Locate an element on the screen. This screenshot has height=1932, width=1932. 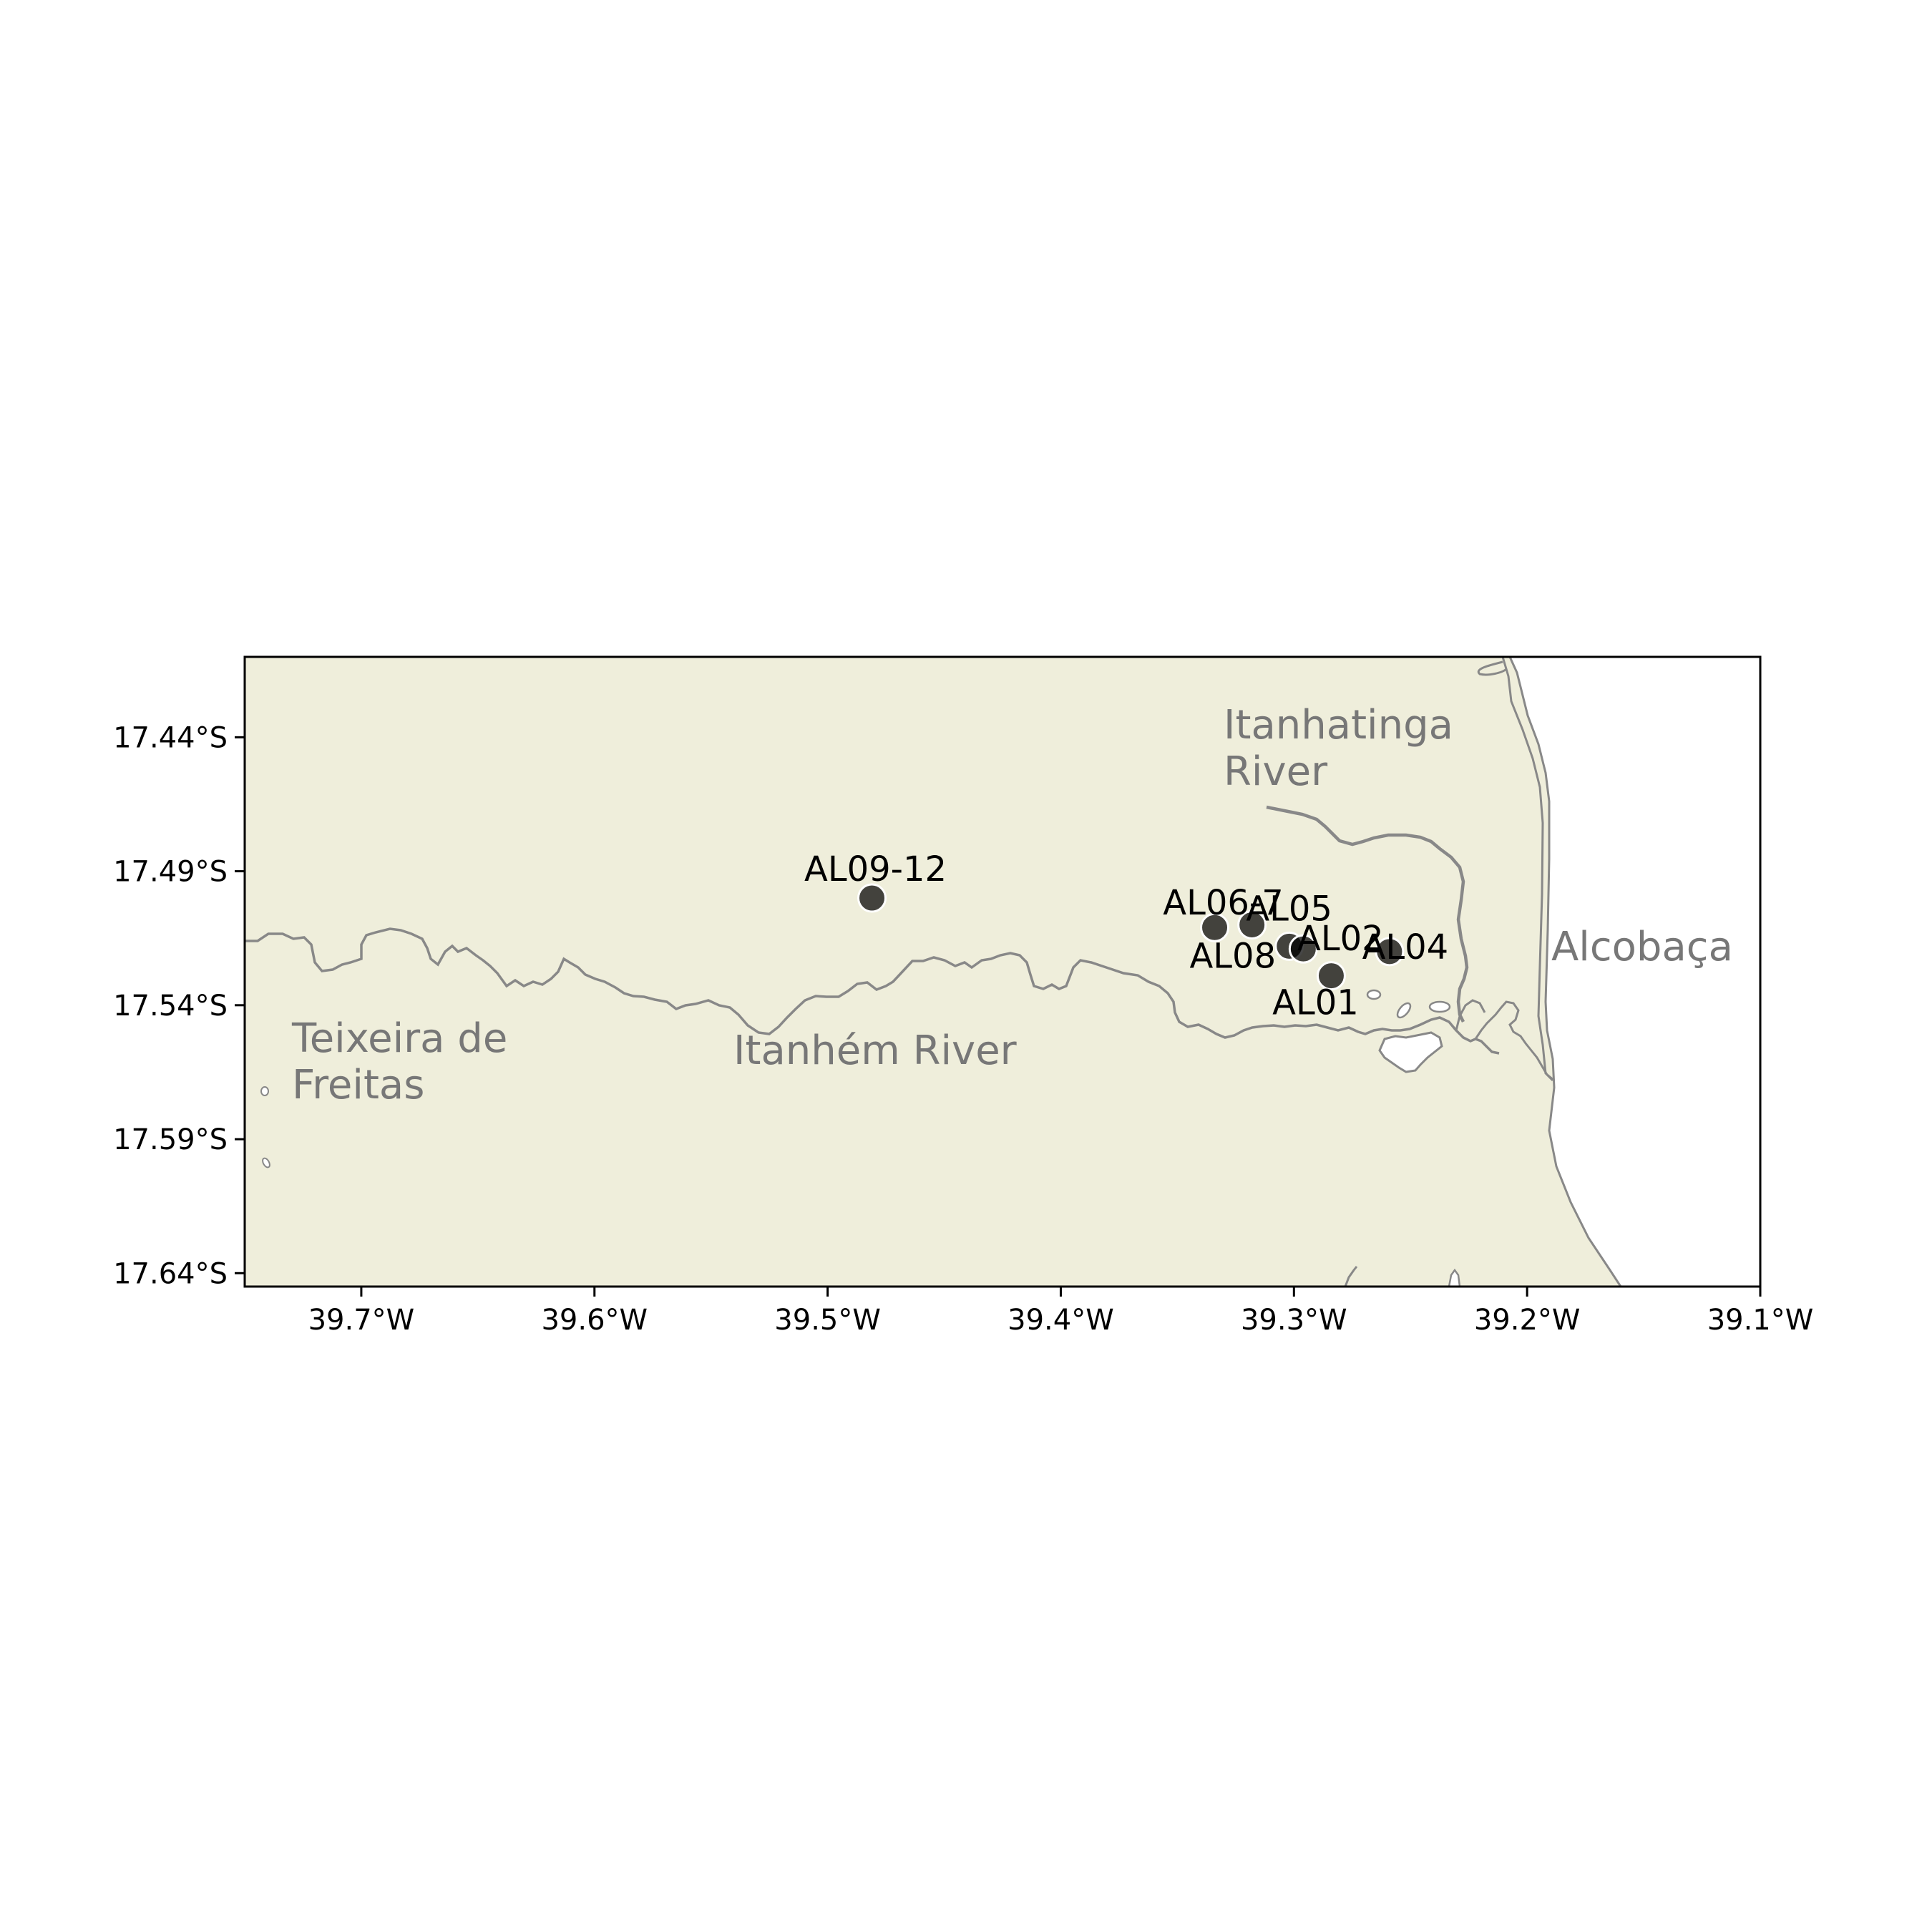
lagoon is located at coordinates (1410, 1052).